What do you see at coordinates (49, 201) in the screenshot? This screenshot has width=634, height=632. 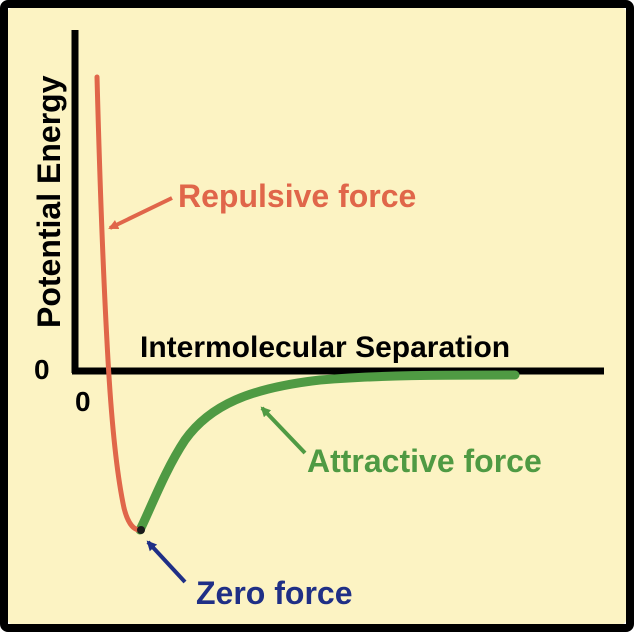 I see `y-axis-label: Potential Energy` at bounding box center [49, 201].